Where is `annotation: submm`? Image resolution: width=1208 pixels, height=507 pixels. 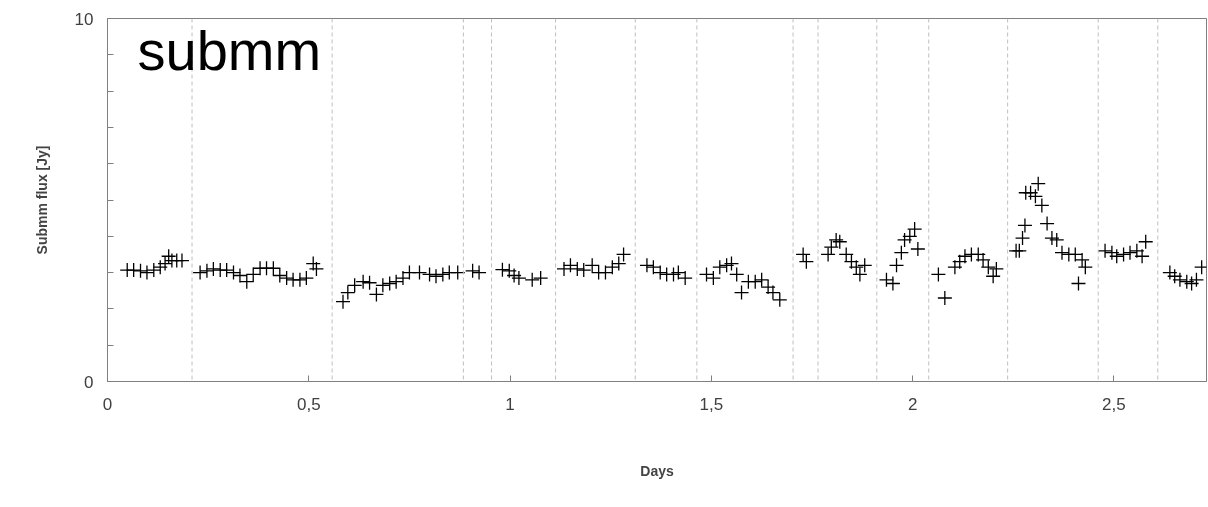 annotation: submm is located at coordinates (229, 50).